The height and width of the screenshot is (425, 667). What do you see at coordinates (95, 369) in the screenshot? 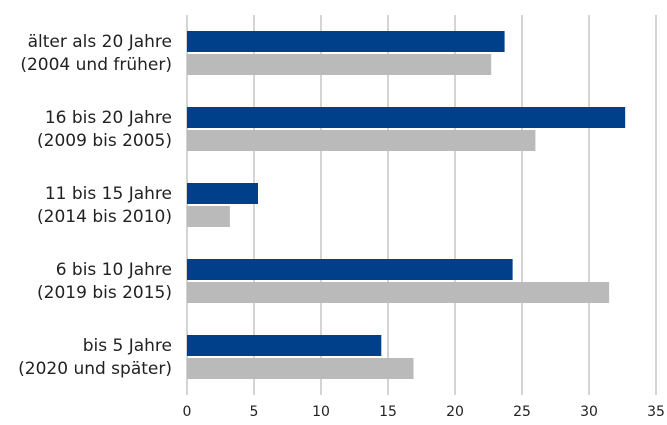
I see `category-label: (2020 und später)` at bounding box center [95, 369].